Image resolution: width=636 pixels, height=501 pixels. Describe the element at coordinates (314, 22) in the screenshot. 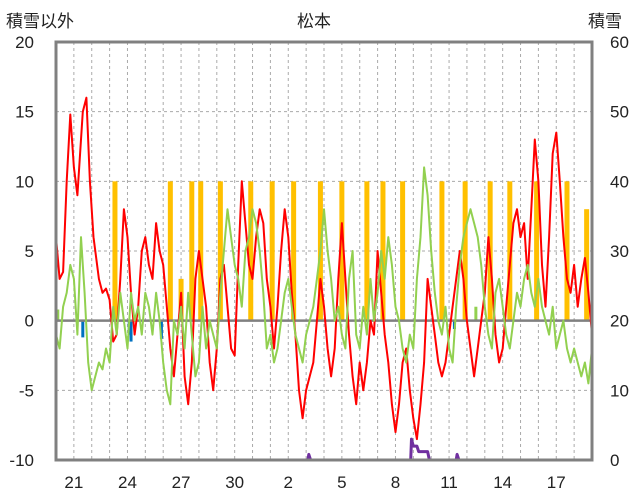

I see `chart-title: 松本` at that location.